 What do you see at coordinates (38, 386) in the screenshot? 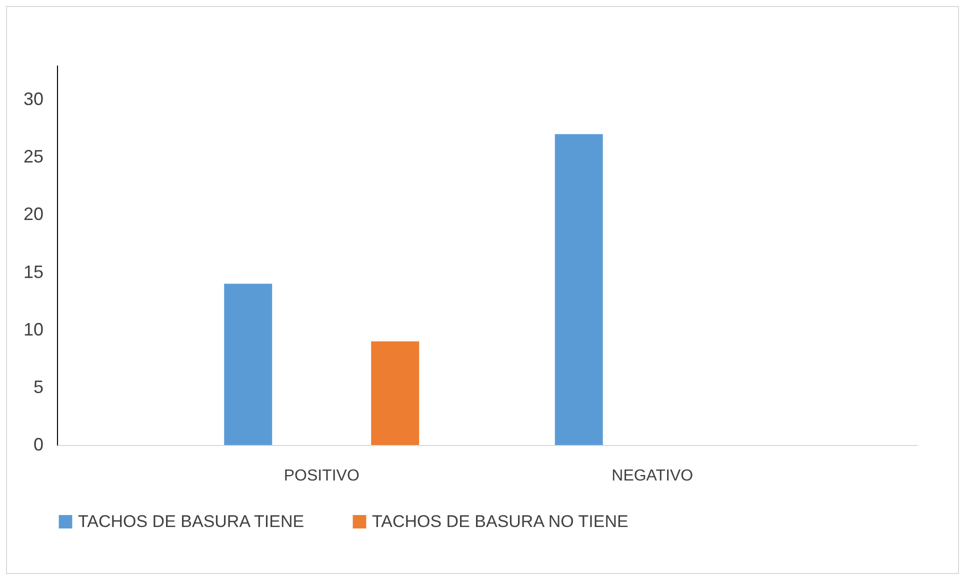
I see `y-tick-label: 5` at bounding box center [38, 386].